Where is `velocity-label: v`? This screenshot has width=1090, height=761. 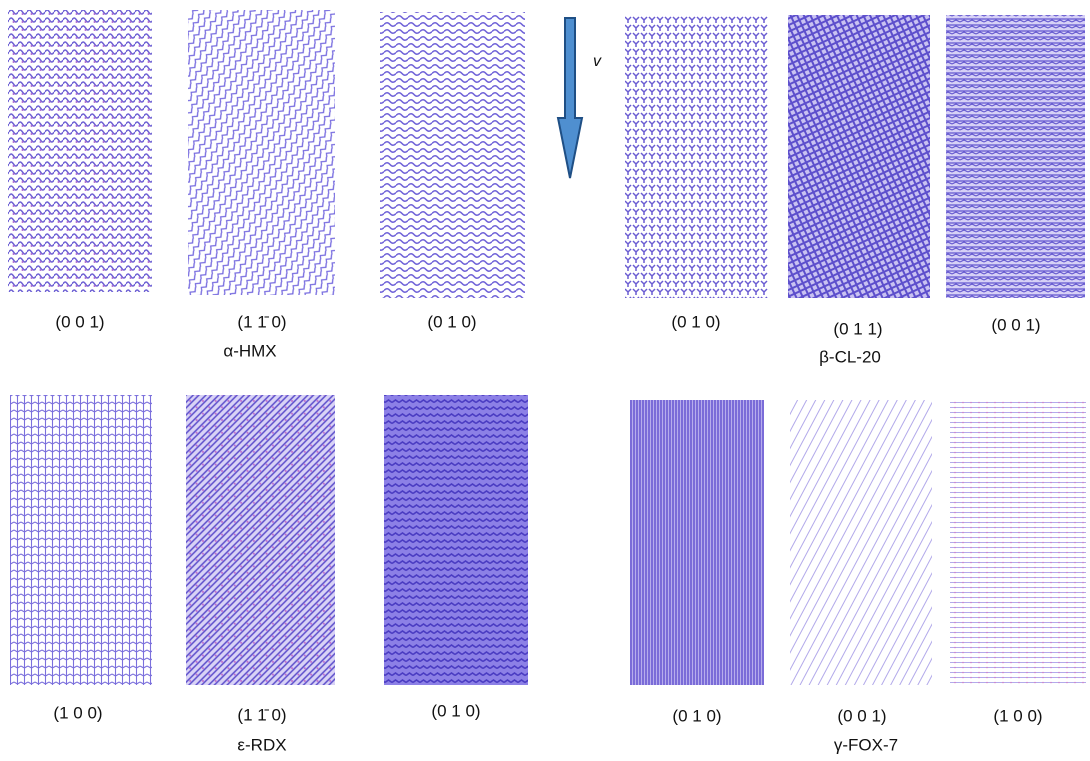 velocity-label: v is located at coordinates (597, 61).